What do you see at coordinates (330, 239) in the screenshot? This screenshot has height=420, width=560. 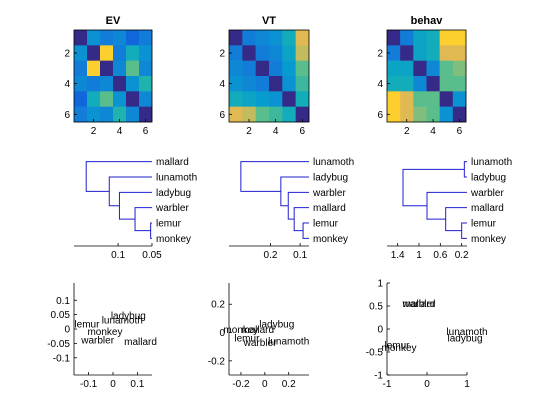 I see `leaf-label: monkey` at bounding box center [330, 239].